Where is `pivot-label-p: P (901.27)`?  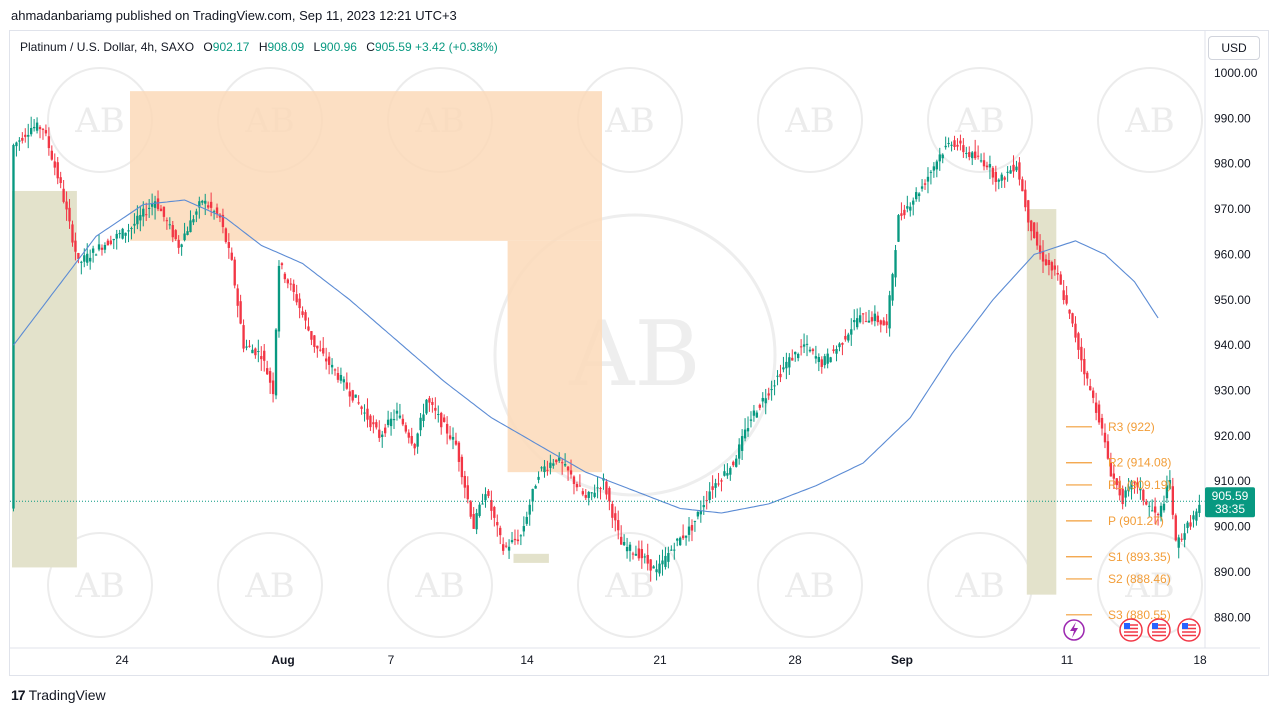
pivot-label-p: P (901.27) is located at coordinates (1136, 521).